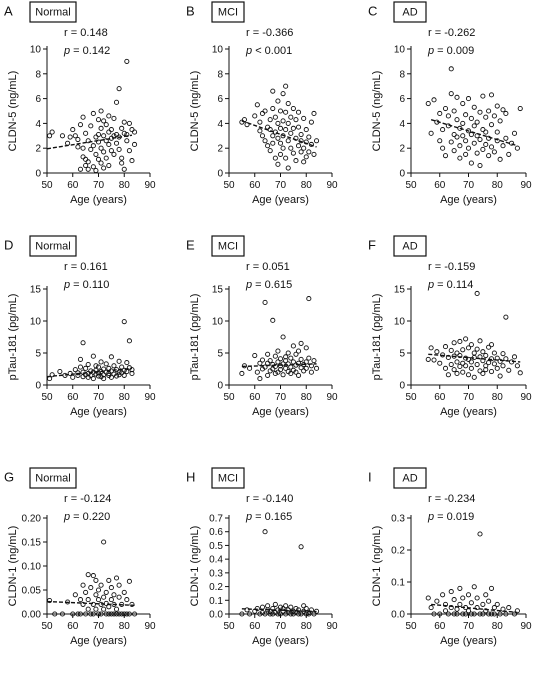  What do you see at coordinates (451, 33) in the screenshot?
I see `r-value: r = -0.262` at bounding box center [451, 33].